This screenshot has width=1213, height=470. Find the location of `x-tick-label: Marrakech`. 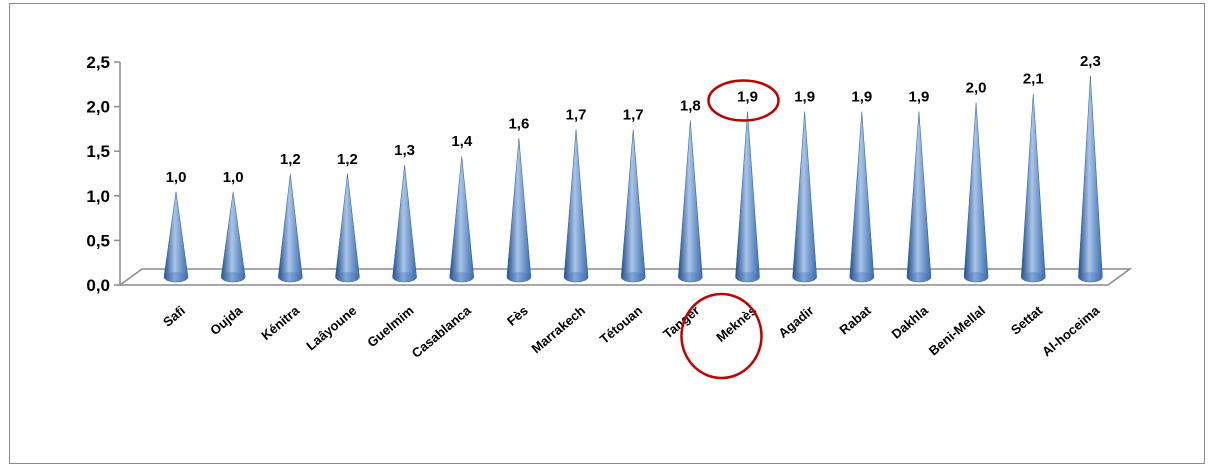

x-tick-label: Marrakech is located at coordinates (559, 329).